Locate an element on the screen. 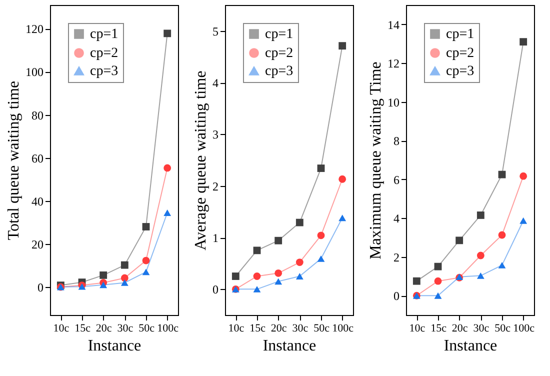 This screenshot has height=376, width=550. y-axis-title: Average queue waiting time is located at coordinates (201, 160).